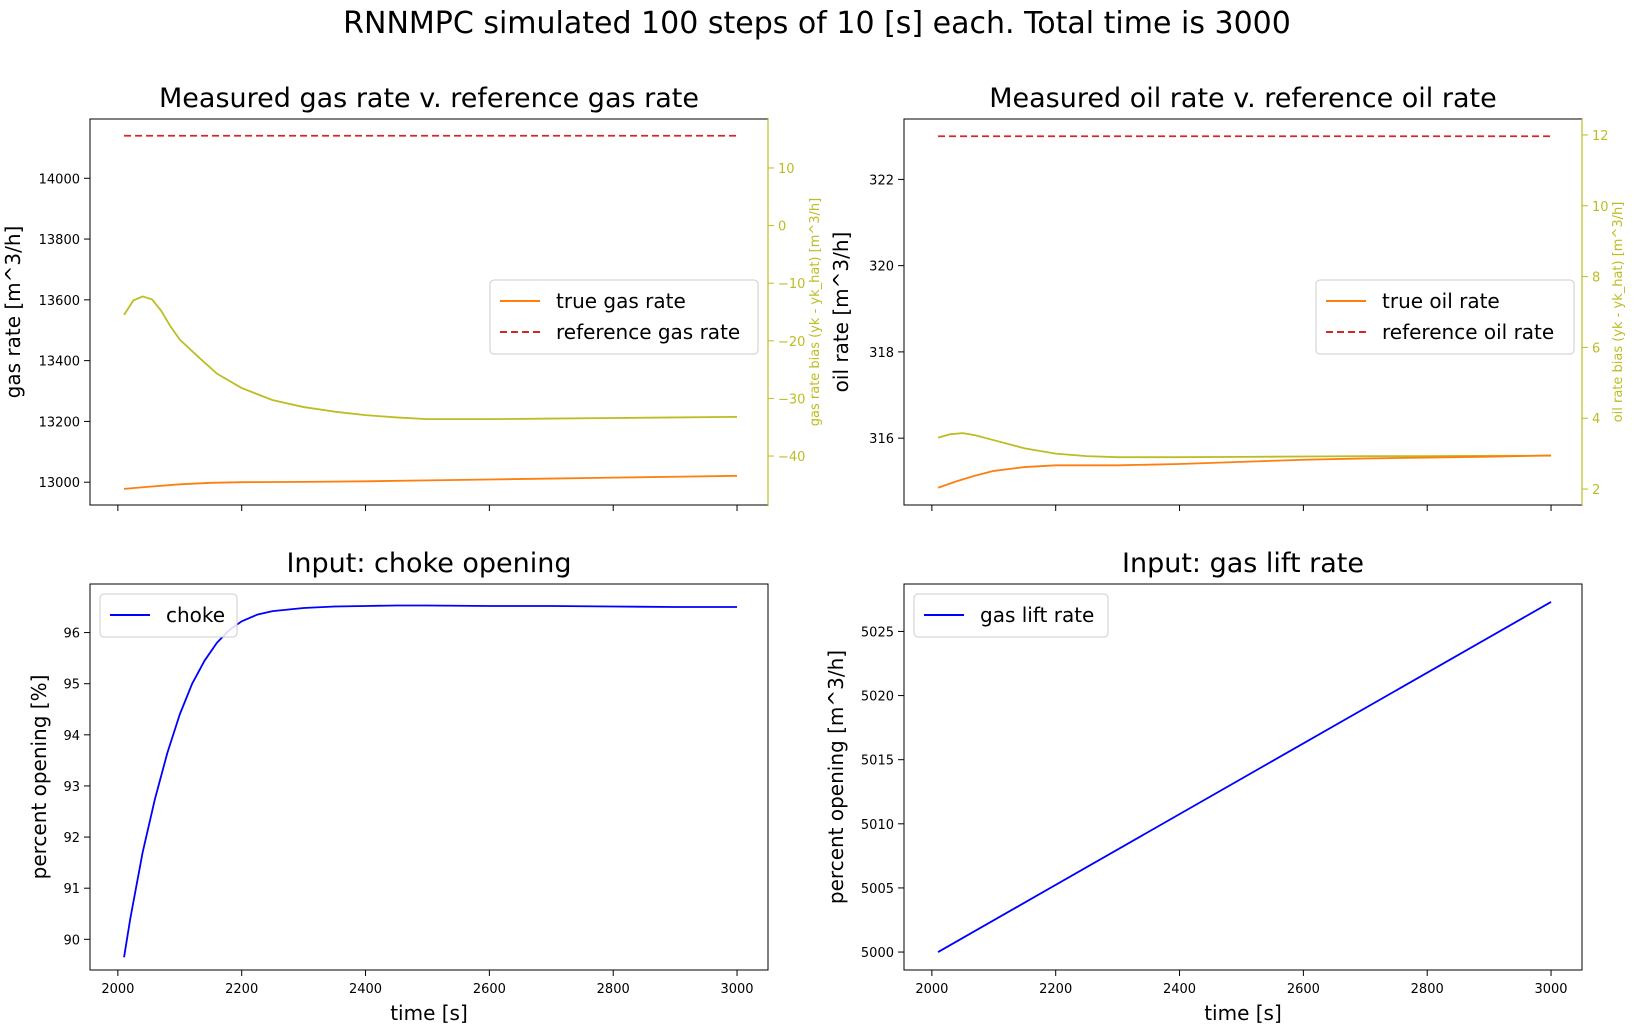 This screenshot has height=1028, width=1634. What do you see at coordinates (1468, 332) in the screenshot?
I see `legend-label: reference oil rate` at bounding box center [1468, 332].